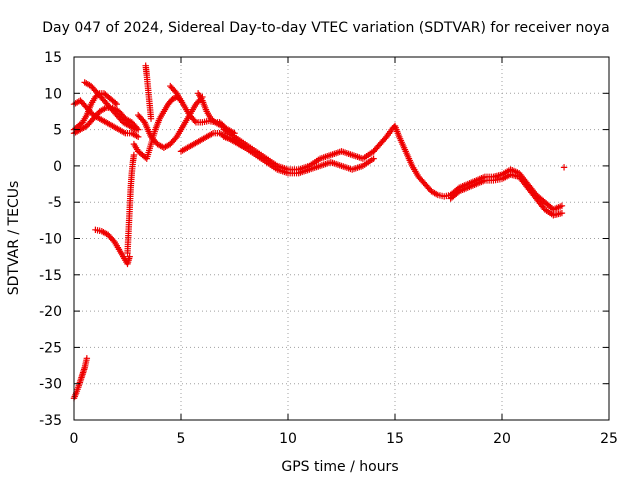  What do you see at coordinates (80, 378) in the screenshot?
I see `series-start-low` at bounding box center [80, 378].